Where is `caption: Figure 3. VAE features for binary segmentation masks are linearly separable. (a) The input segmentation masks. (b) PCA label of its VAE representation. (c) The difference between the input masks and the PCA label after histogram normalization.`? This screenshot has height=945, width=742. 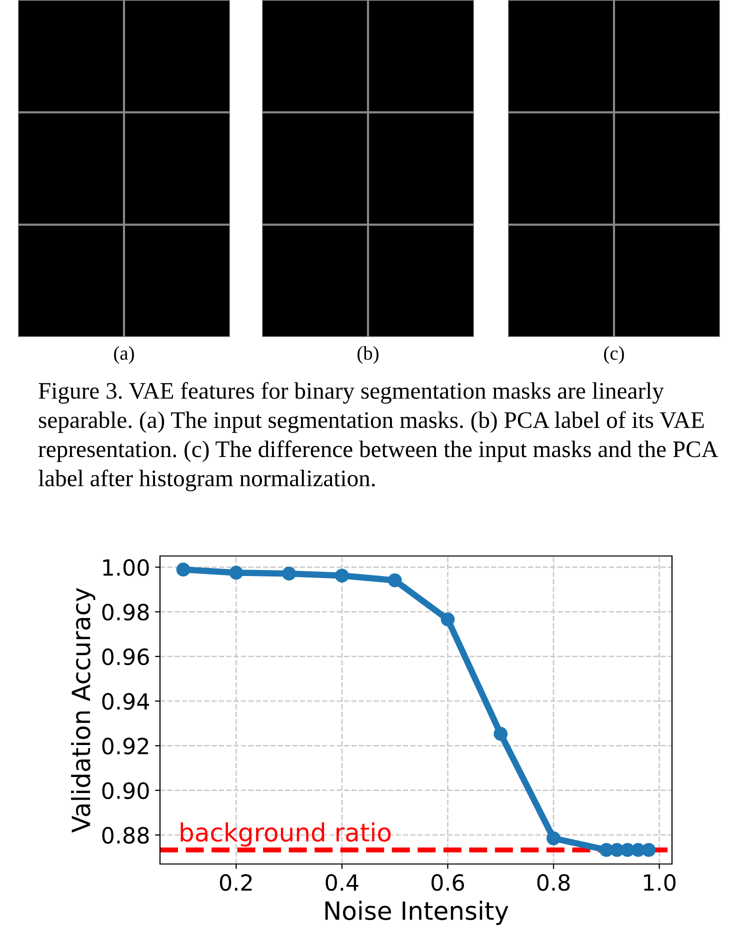
caption: Figure 3. VAE features for binary segmentation masks are linearly separable. (a) The input segmentation masks. (b) PCA label of its VAE representation. (c) The difference between the input masks and the PCA label after histogram normalization. is located at coordinates (378, 437).